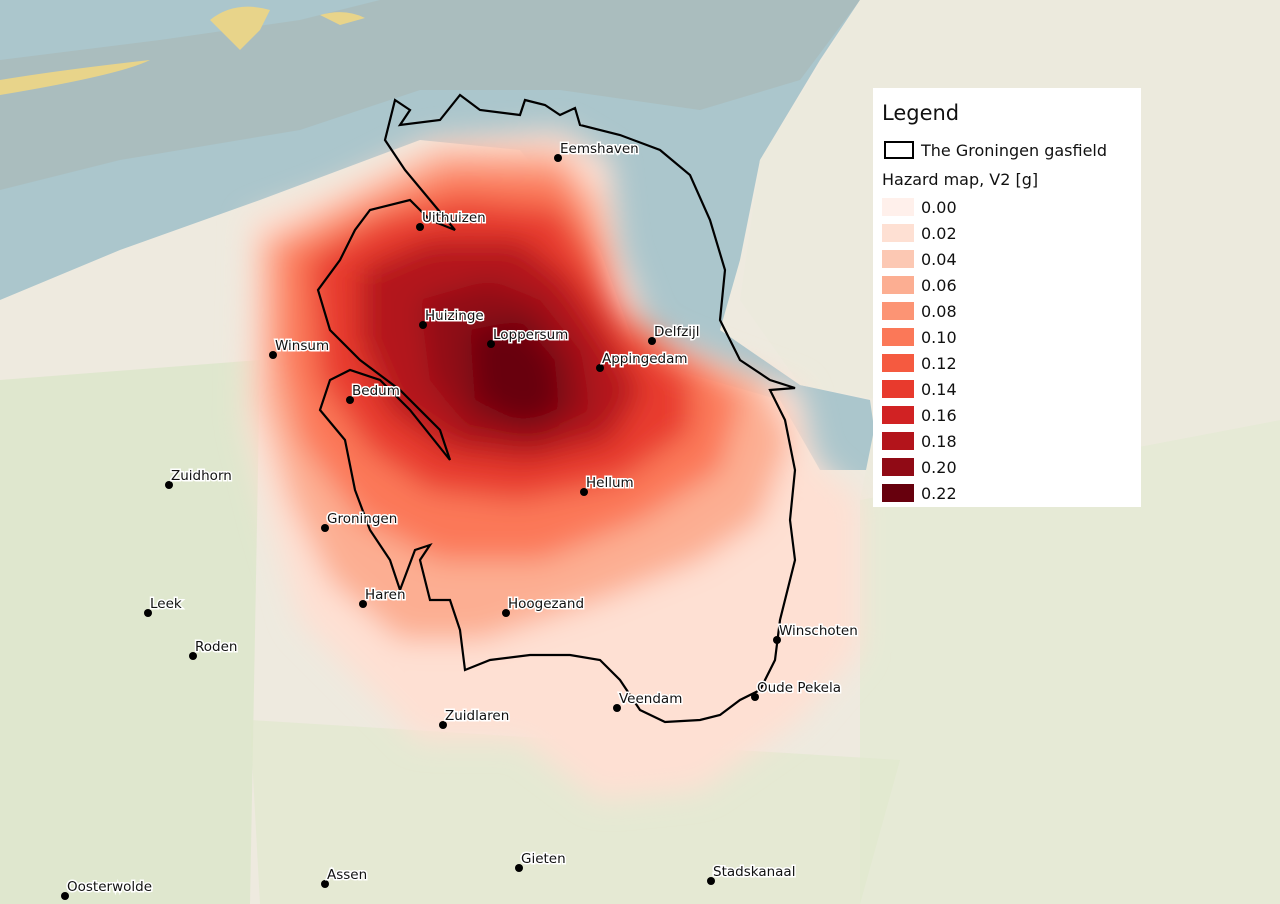  I want to click on scale-label: 0.16, so click(939, 415).